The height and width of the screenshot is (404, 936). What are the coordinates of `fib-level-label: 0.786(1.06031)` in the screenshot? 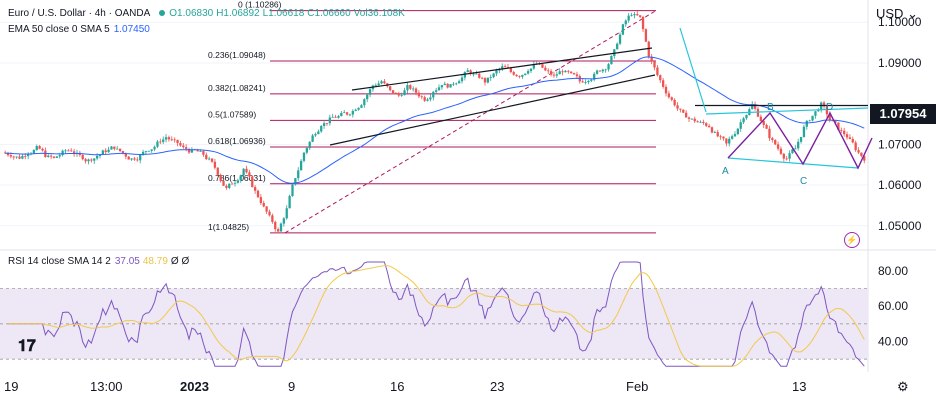 It's located at (237, 178).